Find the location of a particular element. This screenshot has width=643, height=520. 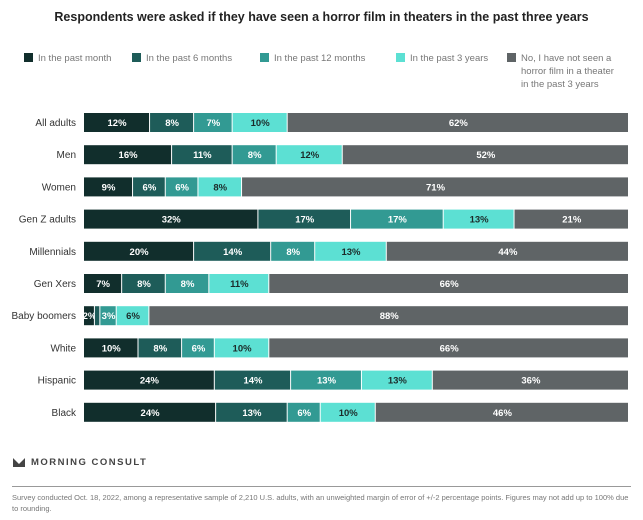

legend-label: In the past 6 months is located at coordinates (189, 58).